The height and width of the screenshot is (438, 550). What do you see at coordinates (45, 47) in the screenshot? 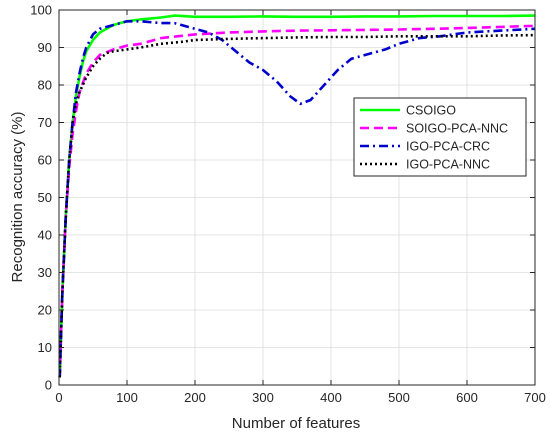
I see `y-tick-label: 90` at bounding box center [45, 47].